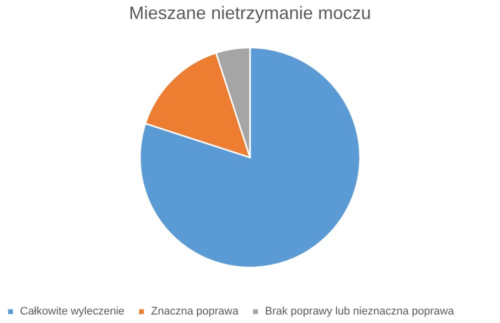 The height and width of the screenshot is (323, 500). I want to click on chart-title: Mieszane nietrzymanie moczu, so click(250, 13).